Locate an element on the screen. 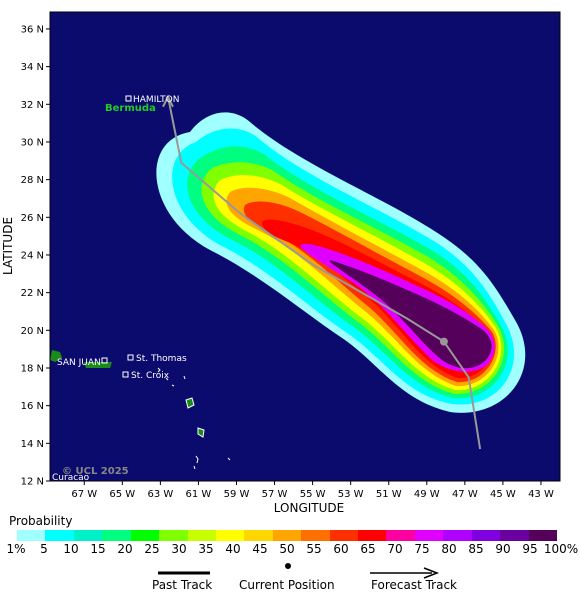 This screenshot has width=580, height=601. current-position-symbol is located at coordinates (288, 566).